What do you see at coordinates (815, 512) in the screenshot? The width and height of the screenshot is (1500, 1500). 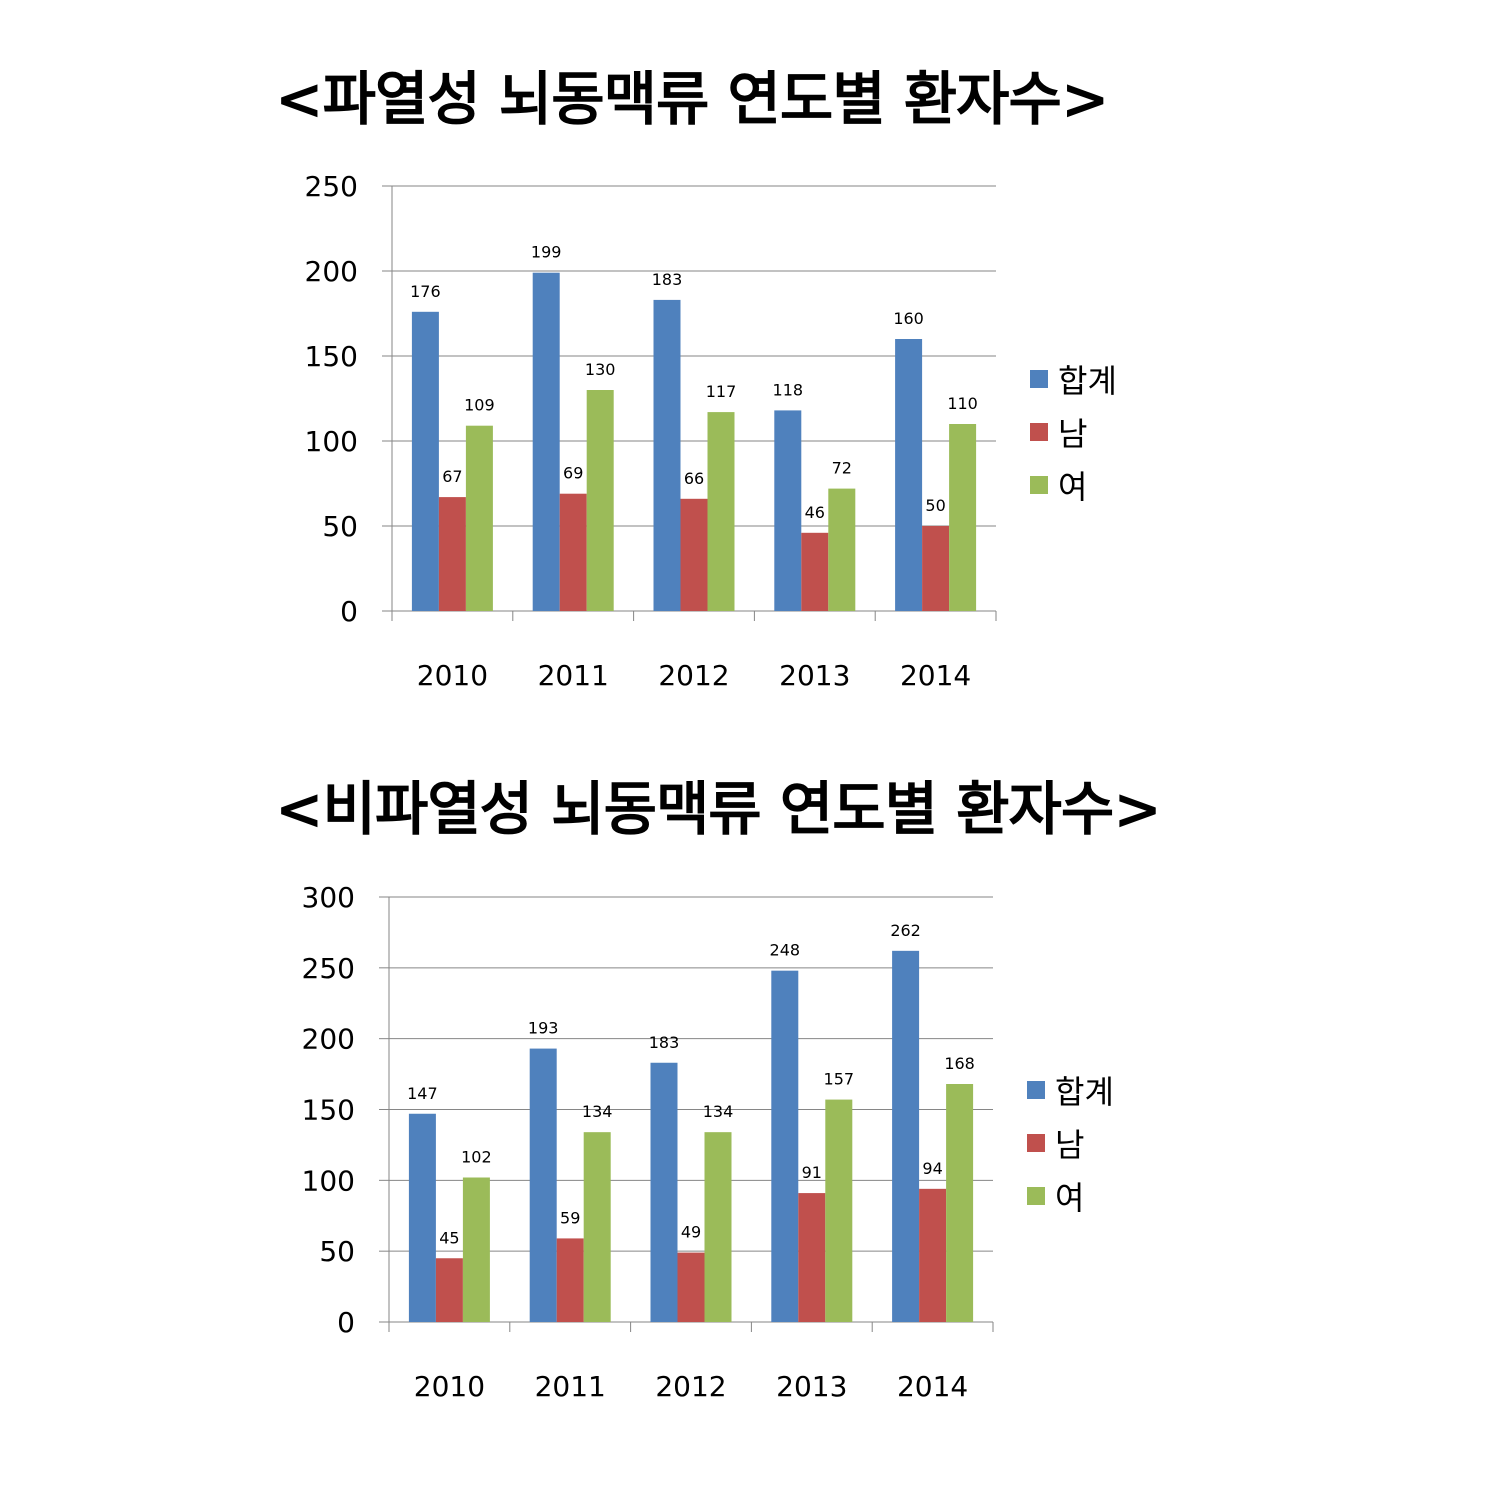 I see `data-label: 46` at bounding box center [815, 512].